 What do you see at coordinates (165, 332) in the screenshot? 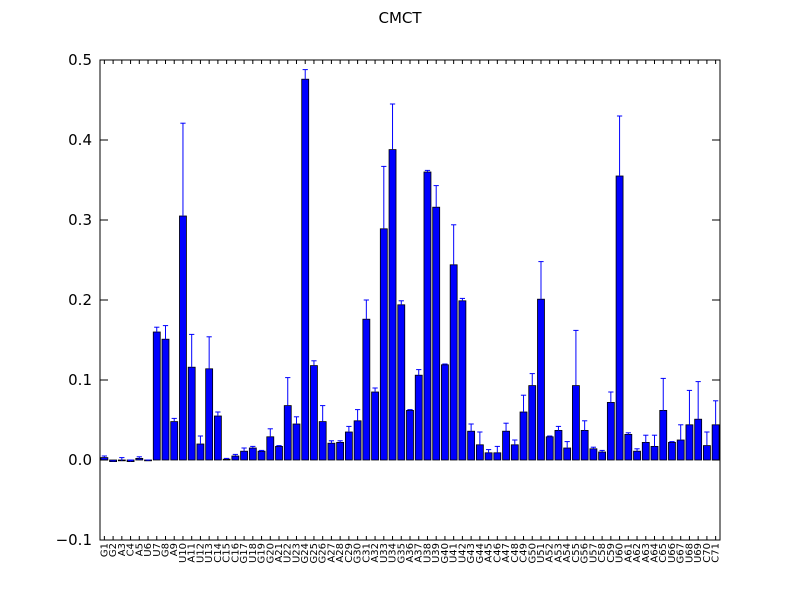
I see `error-bar-G8` at bounding box center [165, 332].